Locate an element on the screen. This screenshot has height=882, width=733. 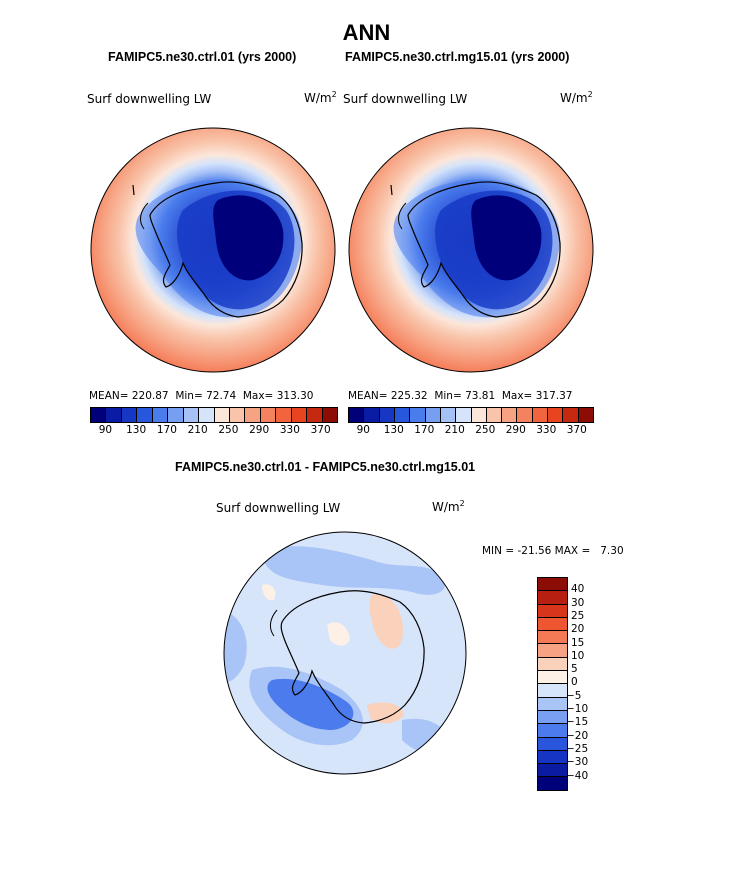
panel2-stats: MEAN= 225.32 Min= 73.81 Max= 317.37 is located at coordinates (460, 396).